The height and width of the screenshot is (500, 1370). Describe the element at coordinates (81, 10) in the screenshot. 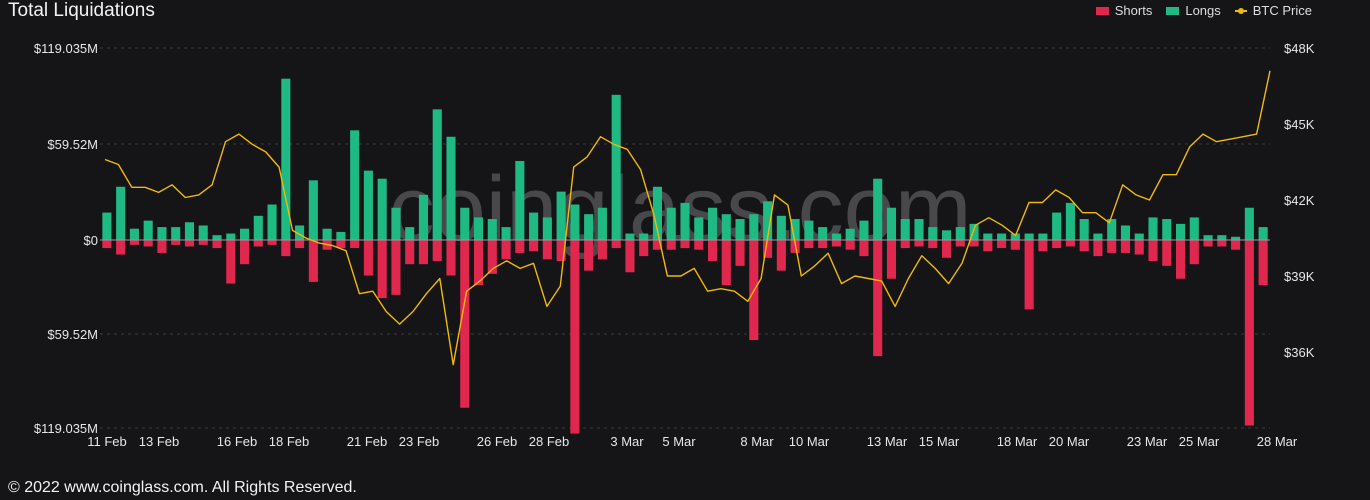

I see `chart-title: Total Liquidations` at that location.